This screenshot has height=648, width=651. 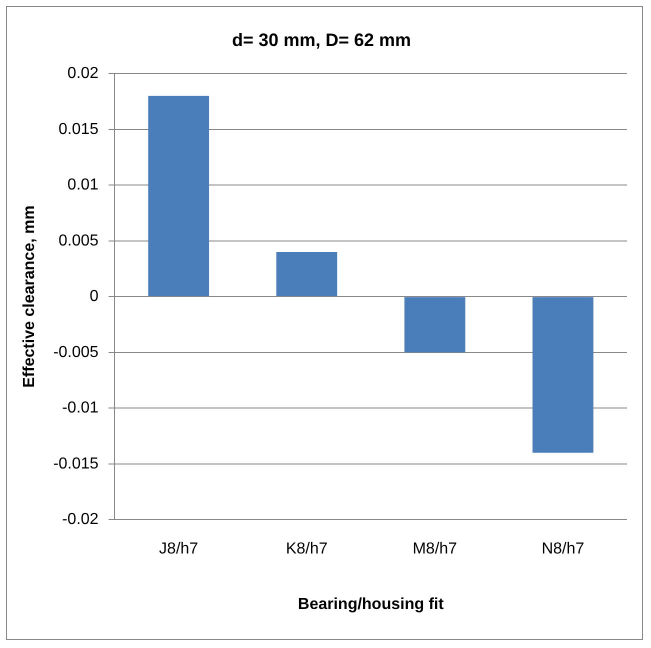 What do you see at coordinates (76, 463) in the screenshot?
I see `y-tick-label: -0.015` at bounding box center [76, 463].